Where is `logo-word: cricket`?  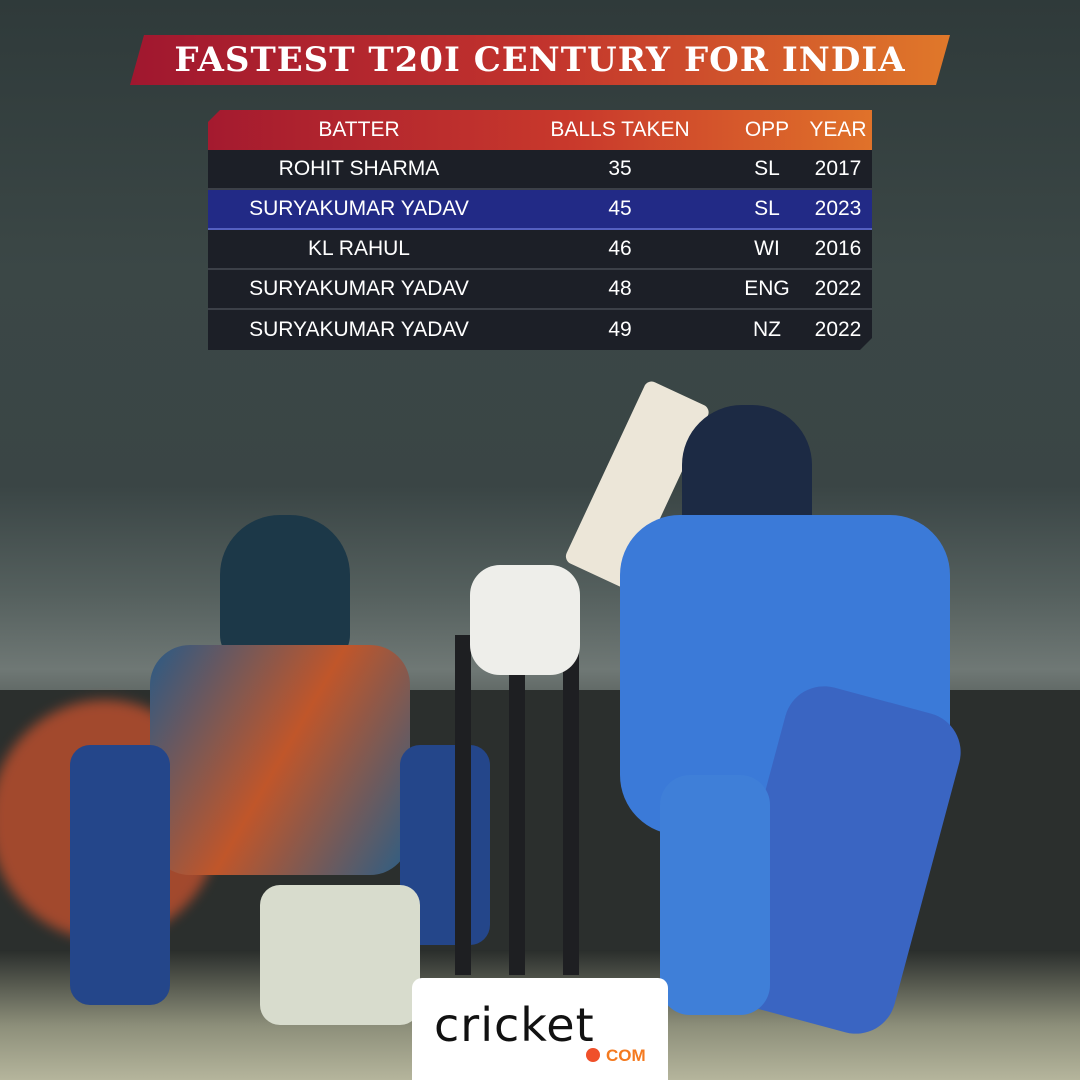
logo-word: cricket is located at coordinates (514, 1025).